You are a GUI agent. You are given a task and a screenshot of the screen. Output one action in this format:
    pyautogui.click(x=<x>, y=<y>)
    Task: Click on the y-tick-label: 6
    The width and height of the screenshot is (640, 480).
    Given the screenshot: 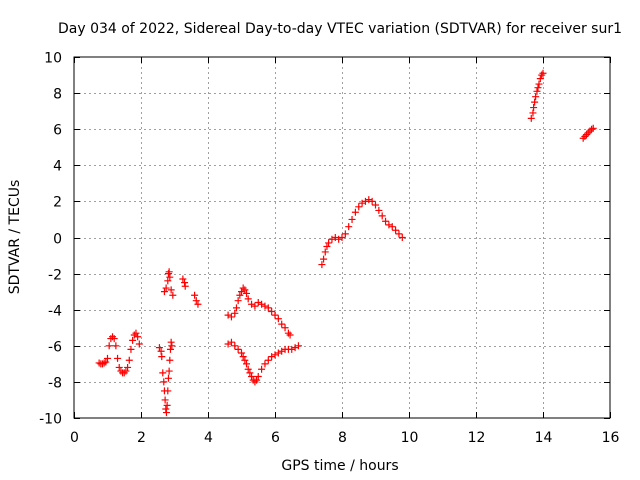 What is the action you would take?
    pyautogui.click(x=57, y=131)
    